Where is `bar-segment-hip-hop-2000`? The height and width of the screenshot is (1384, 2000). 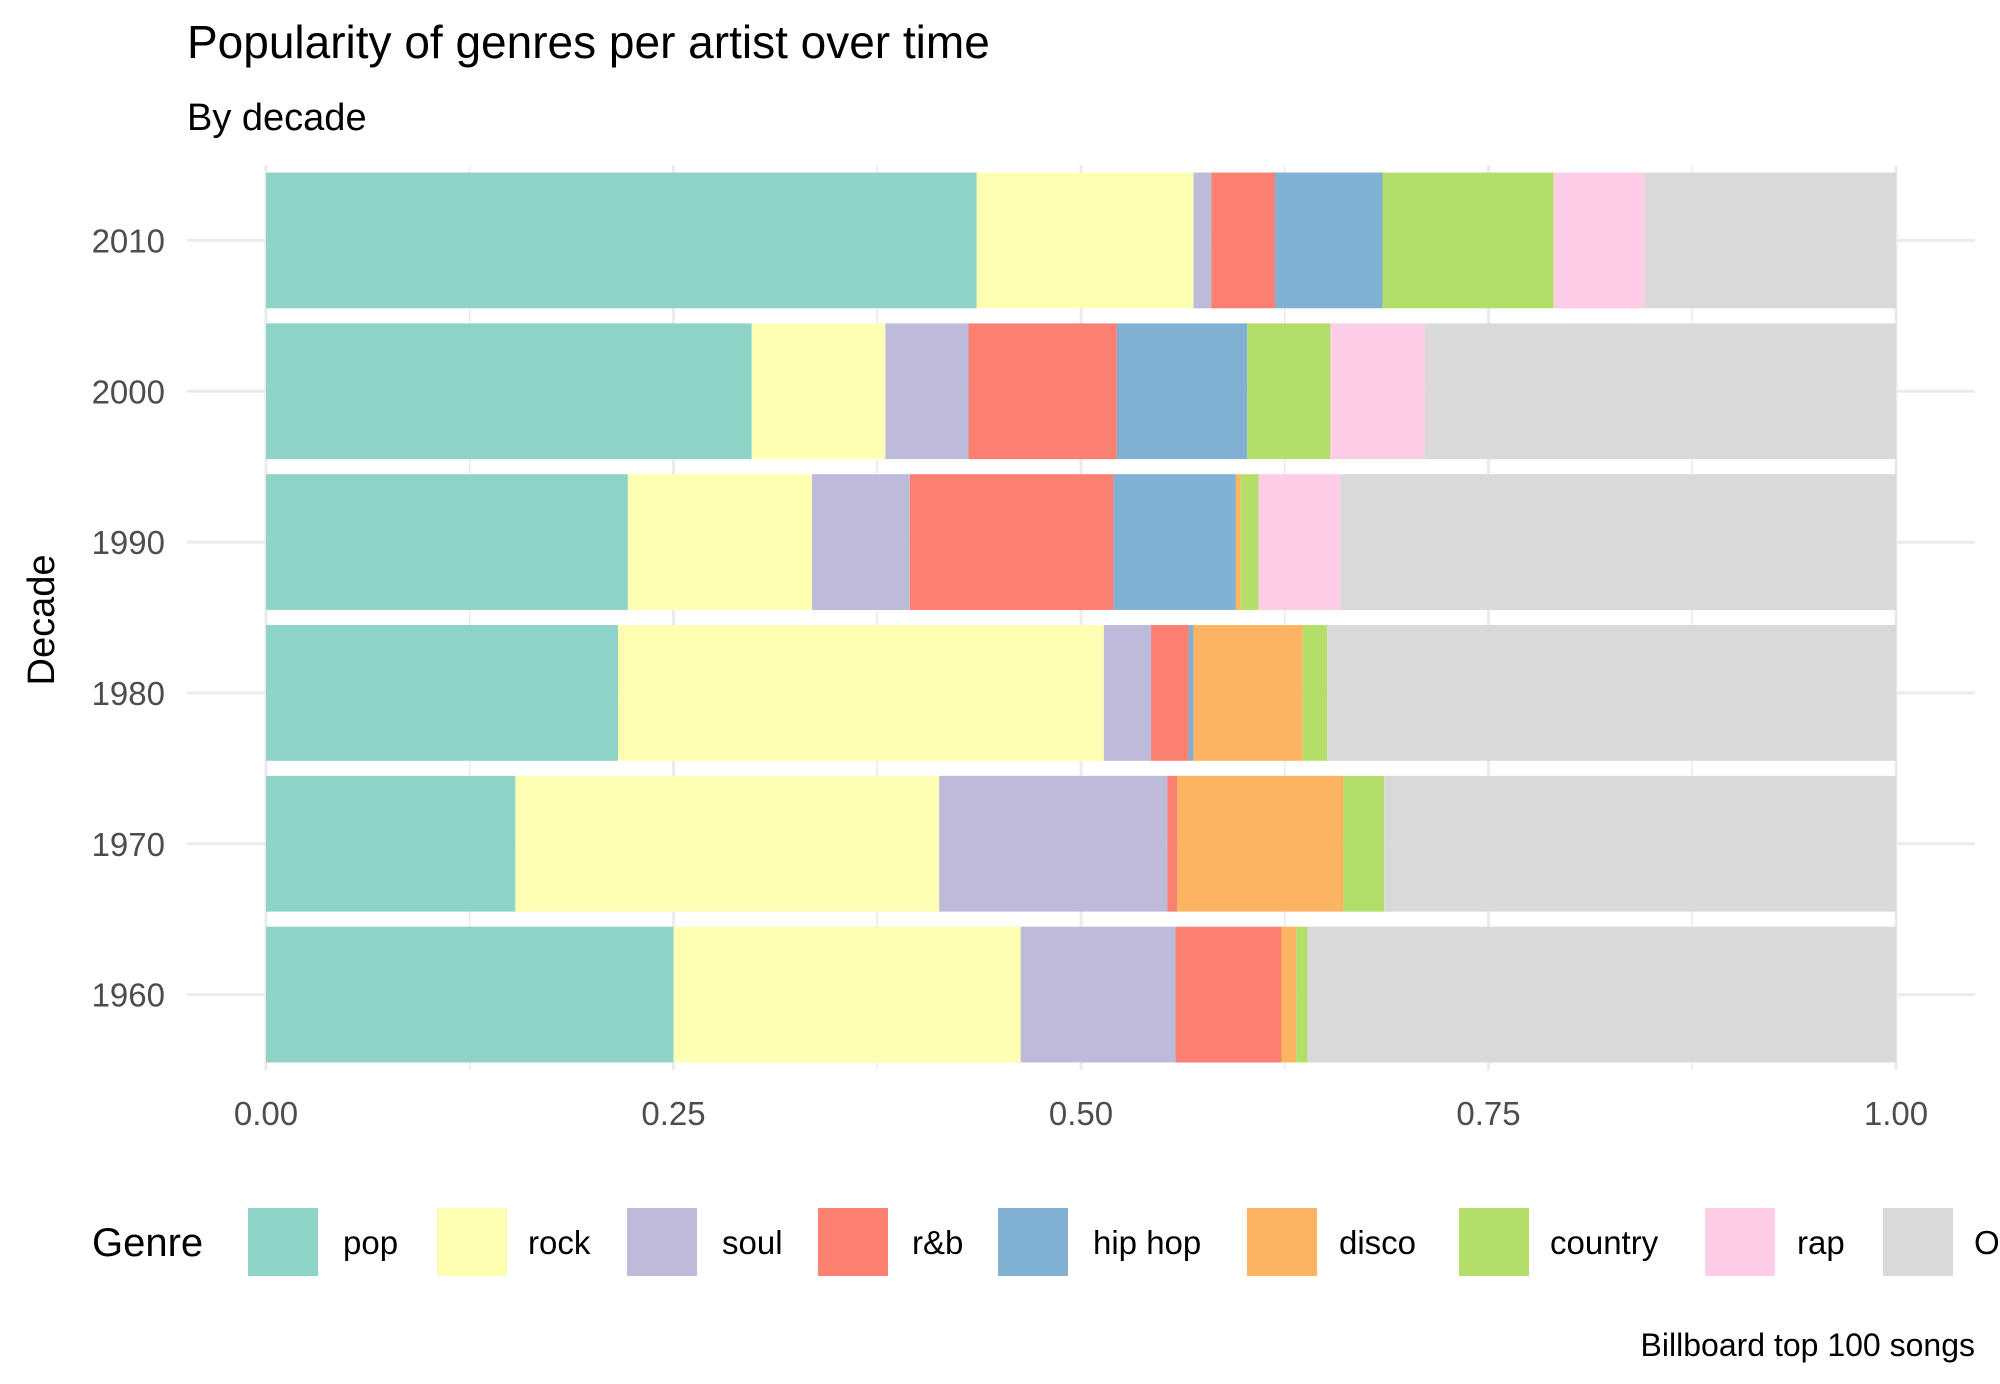 bar-segment-hip-hop-2000 is located at coordinates (1182, 391).